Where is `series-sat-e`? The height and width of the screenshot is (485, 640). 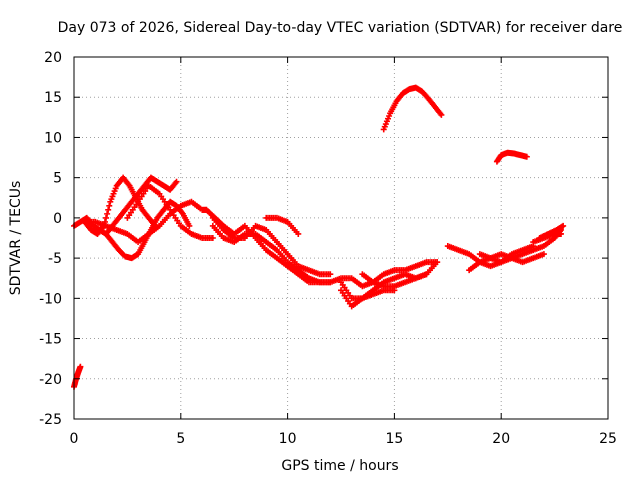
series-sat-e is located at coordinates (145, 222).